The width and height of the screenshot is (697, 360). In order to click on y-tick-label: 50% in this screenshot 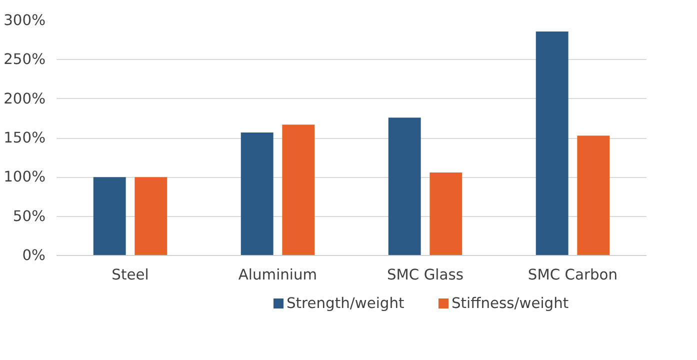, I will do `click(29, 216)`.